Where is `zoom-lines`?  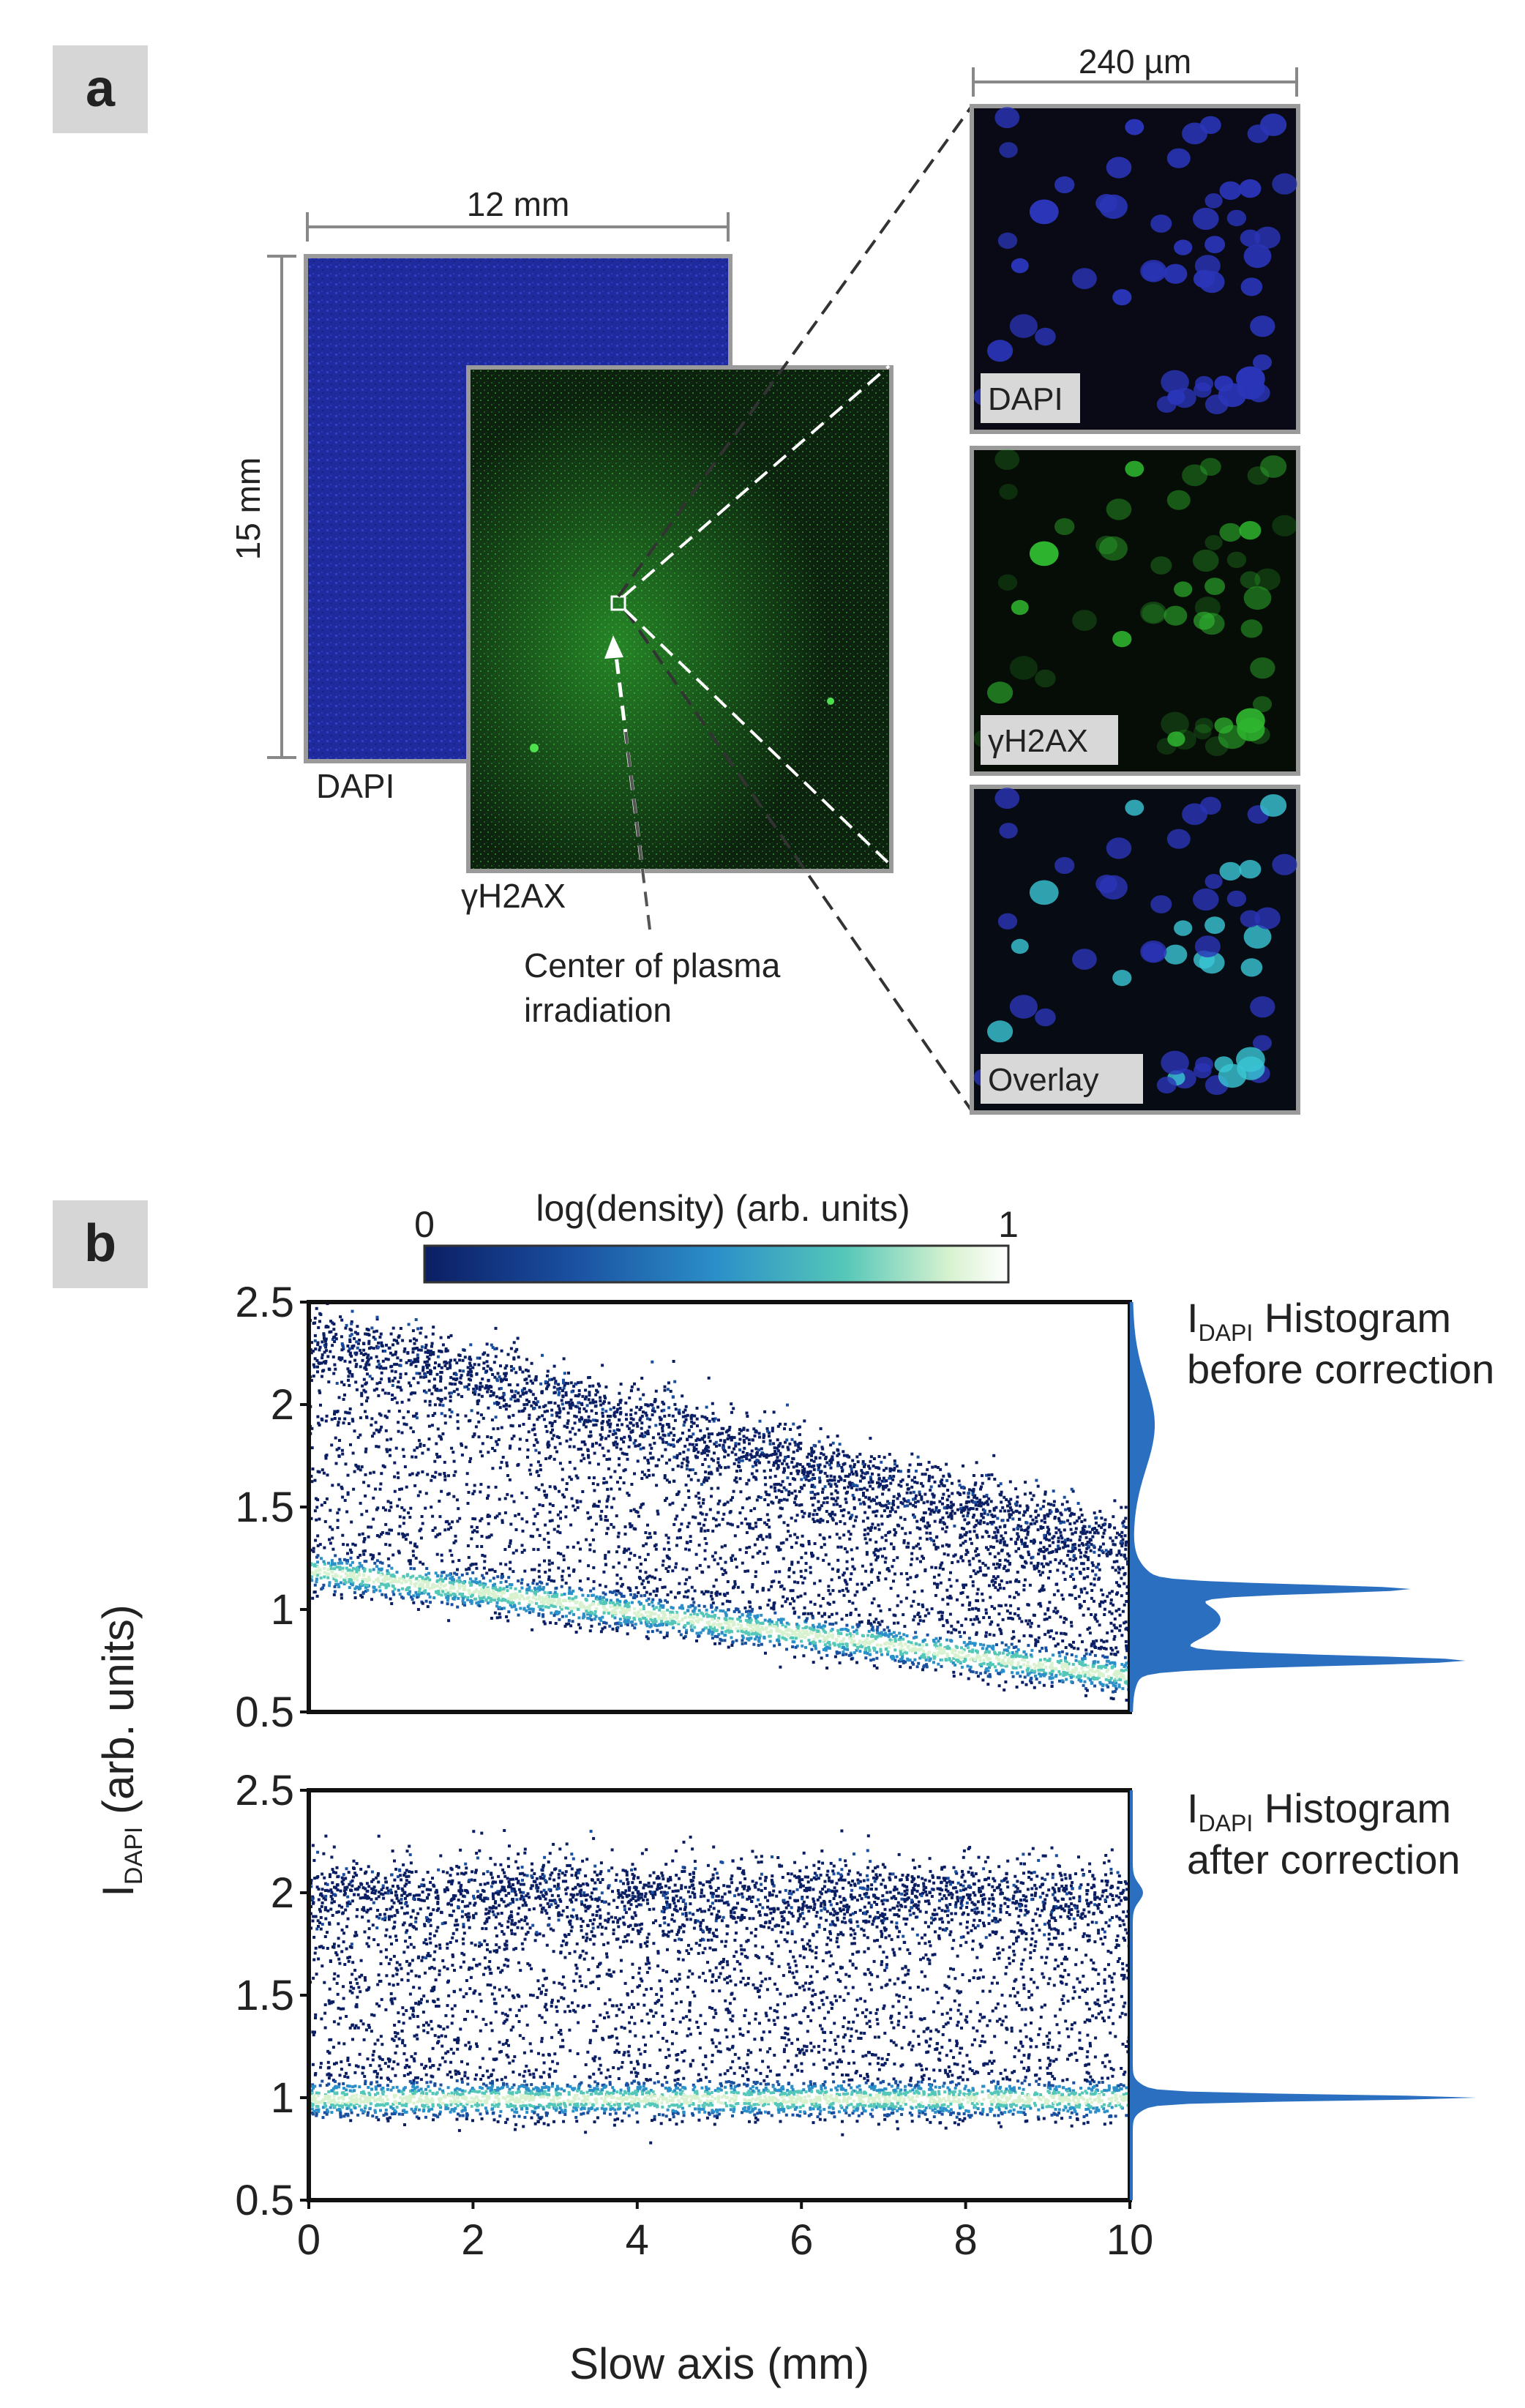 zoom-lines is located at coordinates (795, 609).